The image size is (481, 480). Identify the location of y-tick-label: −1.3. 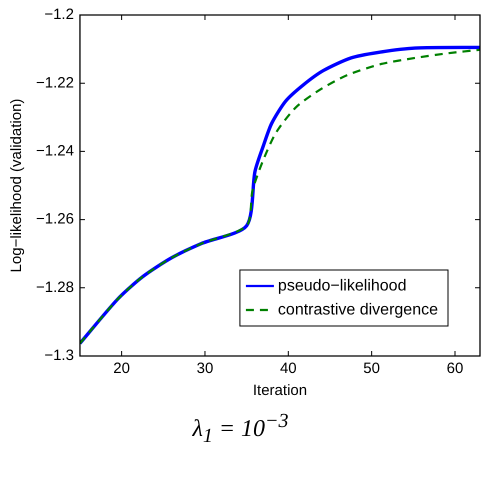
(59, 355).